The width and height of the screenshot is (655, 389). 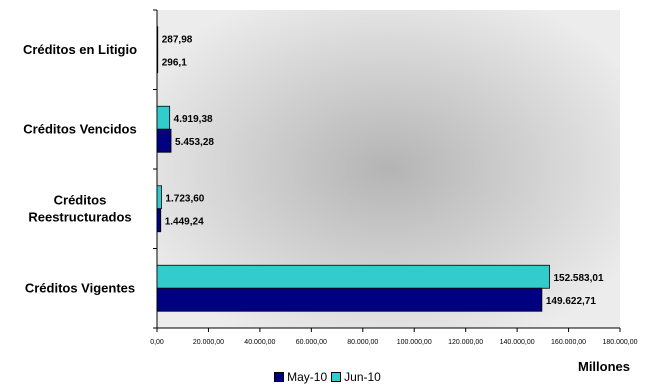 I want to click on legend-label: May-10, so click(x=307, y=377).